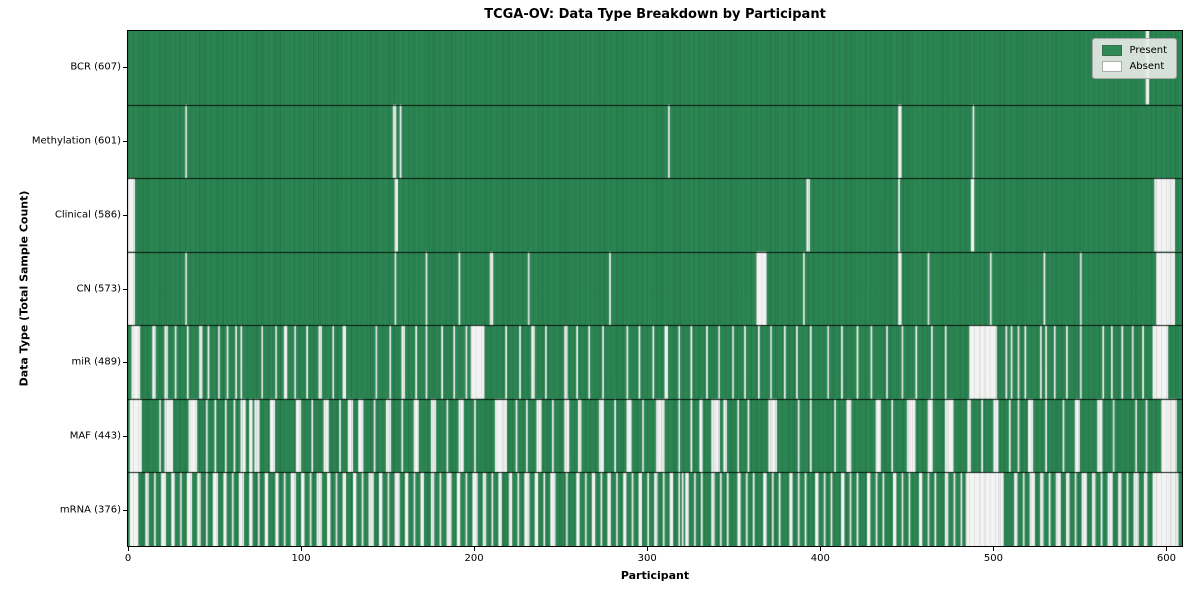  What do you see at coordinates (1148, 50) in the screenshot?
I see `legend-label-present: Present` at bounding box center [1148, 50].